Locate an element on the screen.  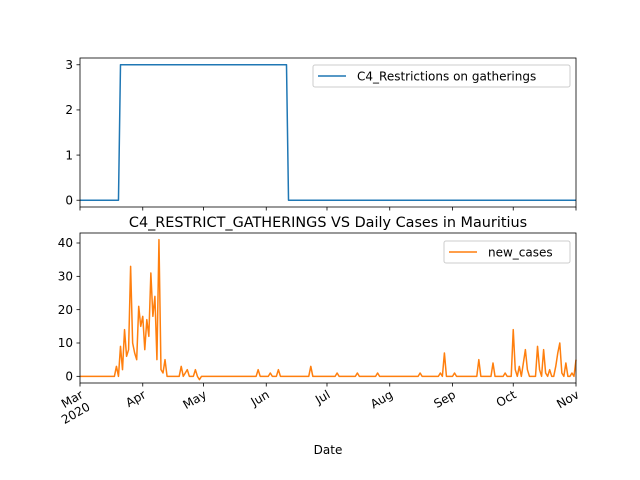
x-axis-label: Date is located at coordinates (328, 450).